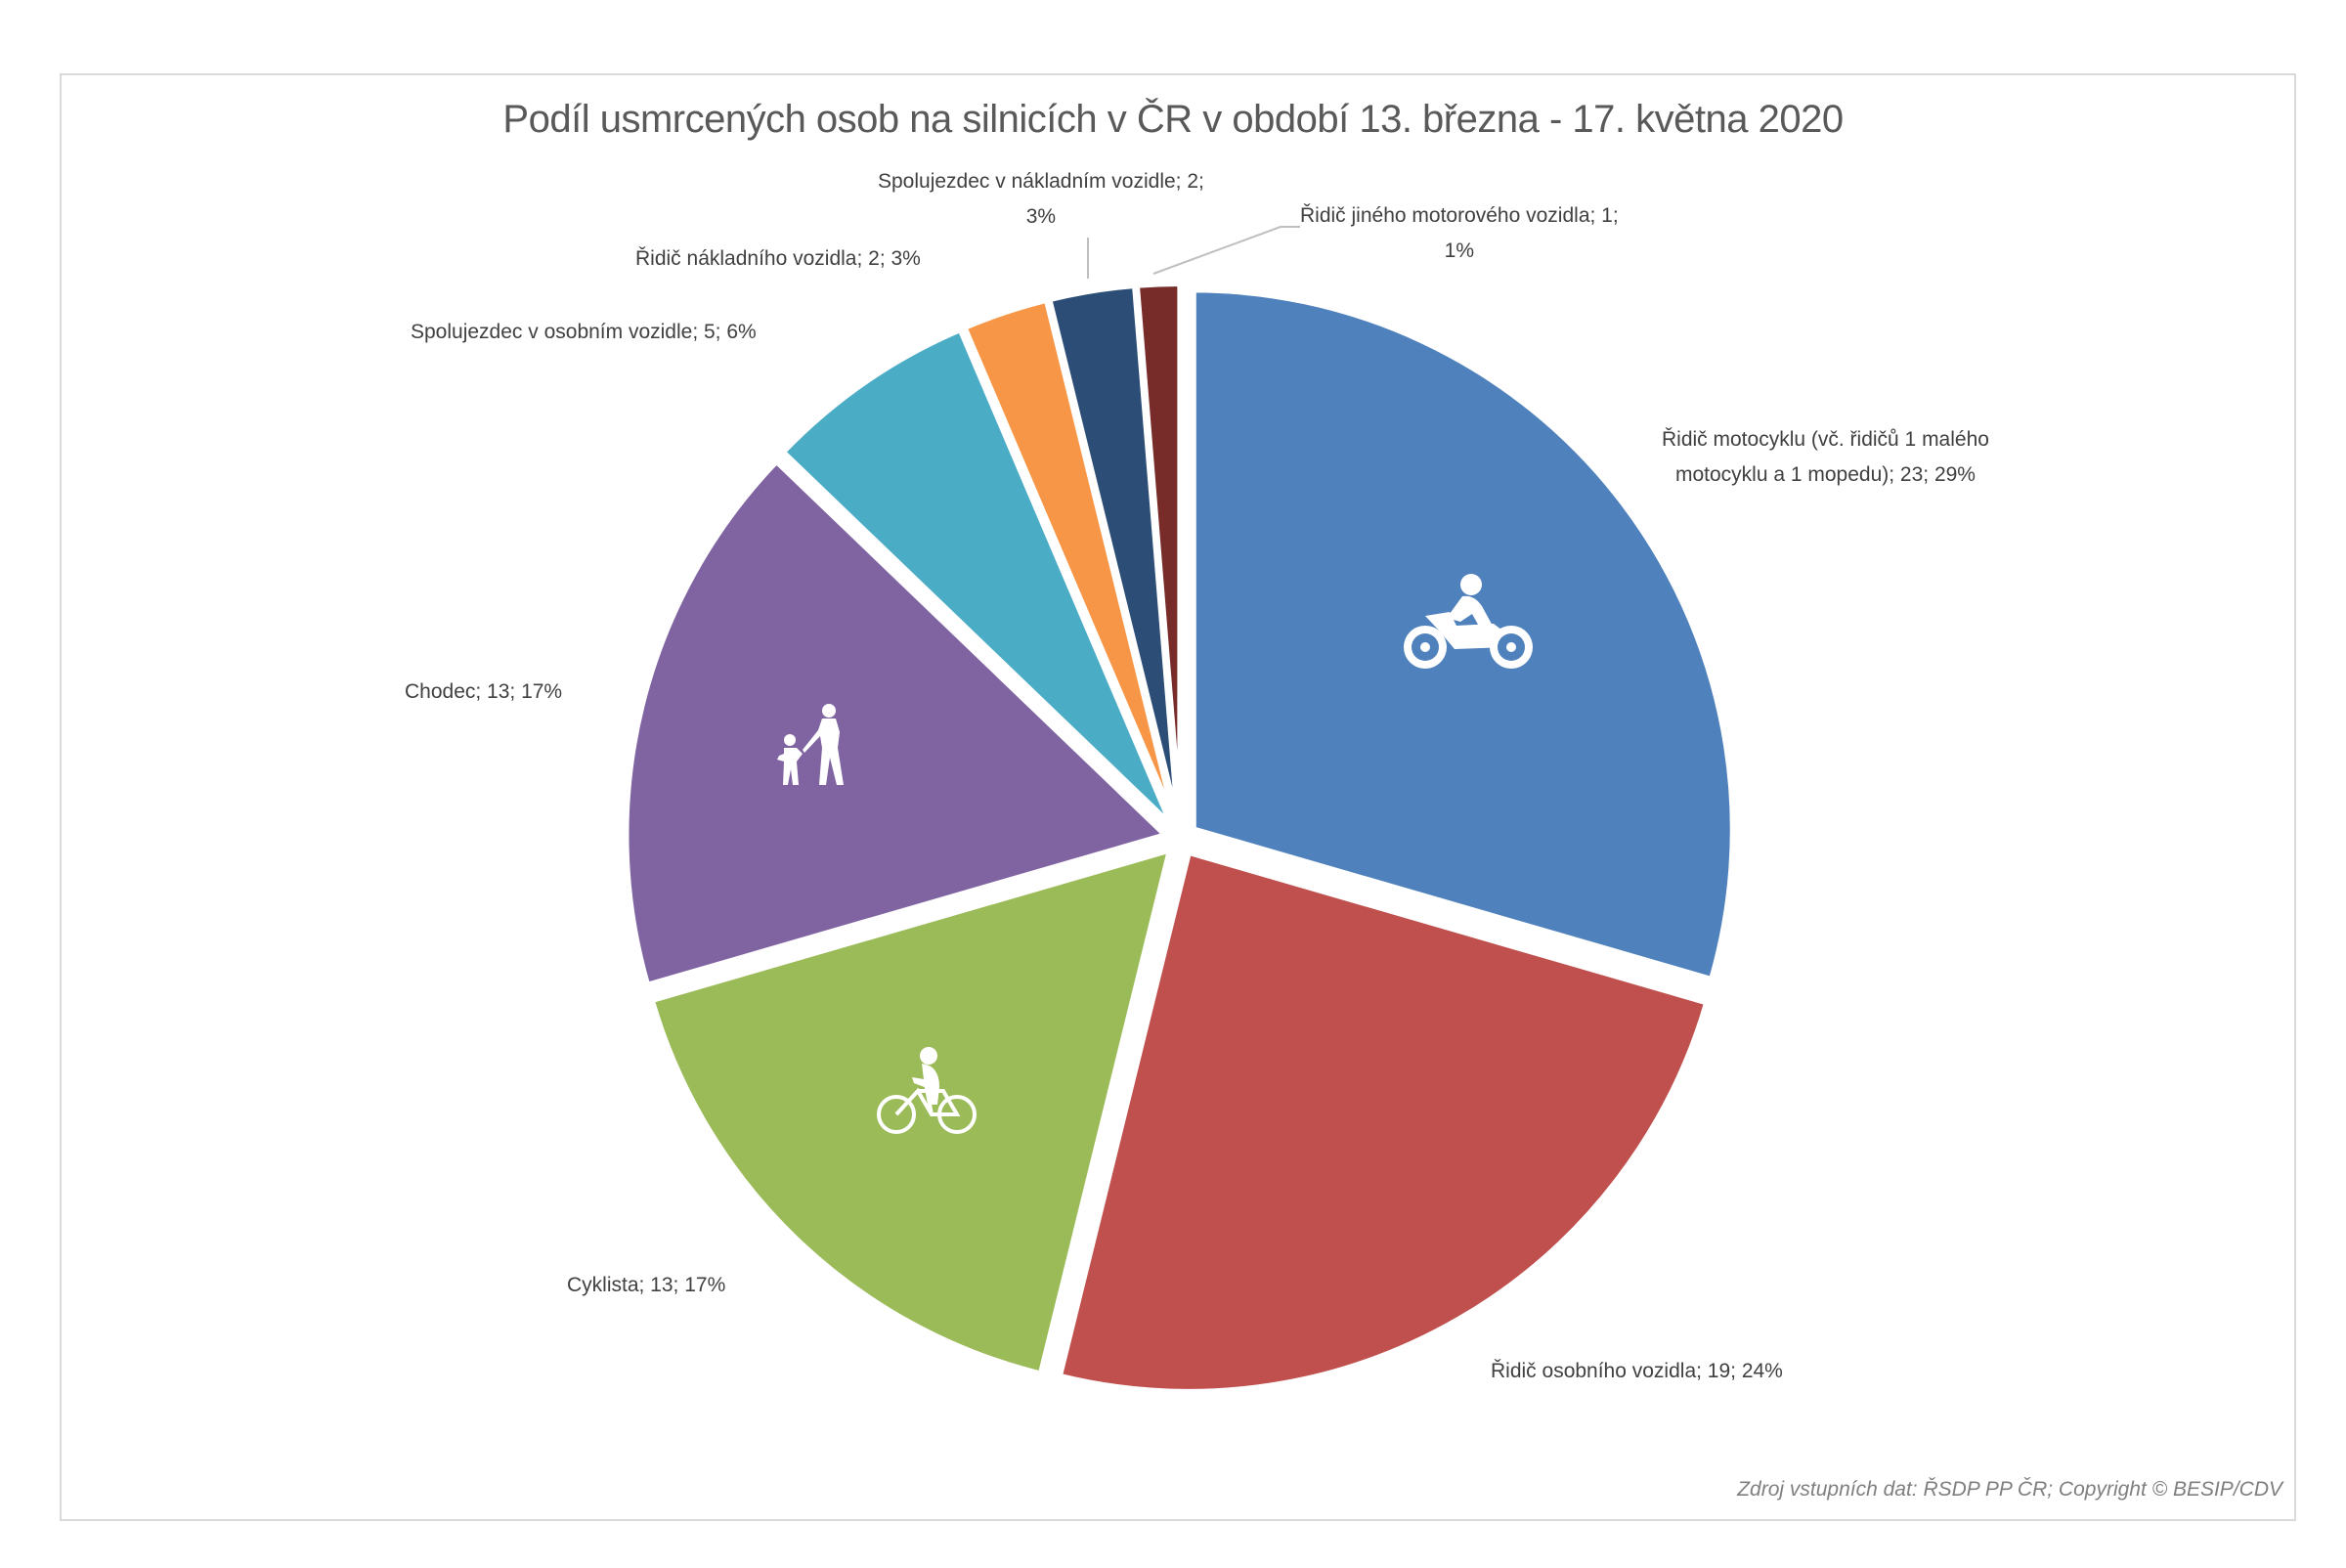 This screenshot has width=2346, height=1568. Describe the element at coordinates (810, 745) in the screenshot. I see `pedestrian-icon` at that location.